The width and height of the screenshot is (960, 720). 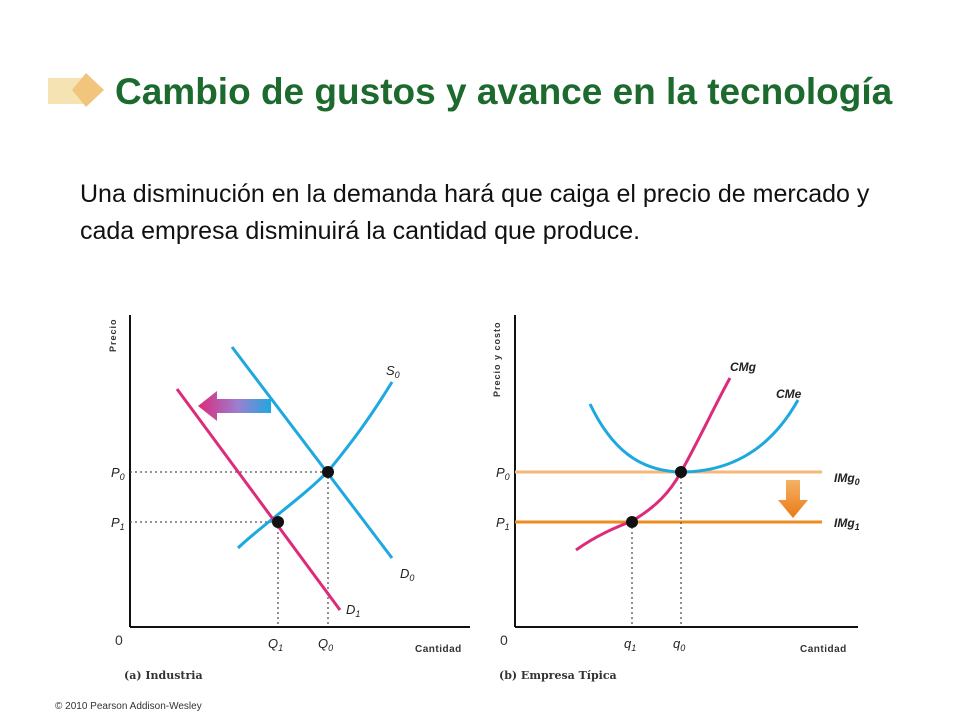 What do you see at coordinates (558, 675) in the screenshot?
I see `firm-panel-caption: (b) Empresa Típica` at bounding box center [558, 675].